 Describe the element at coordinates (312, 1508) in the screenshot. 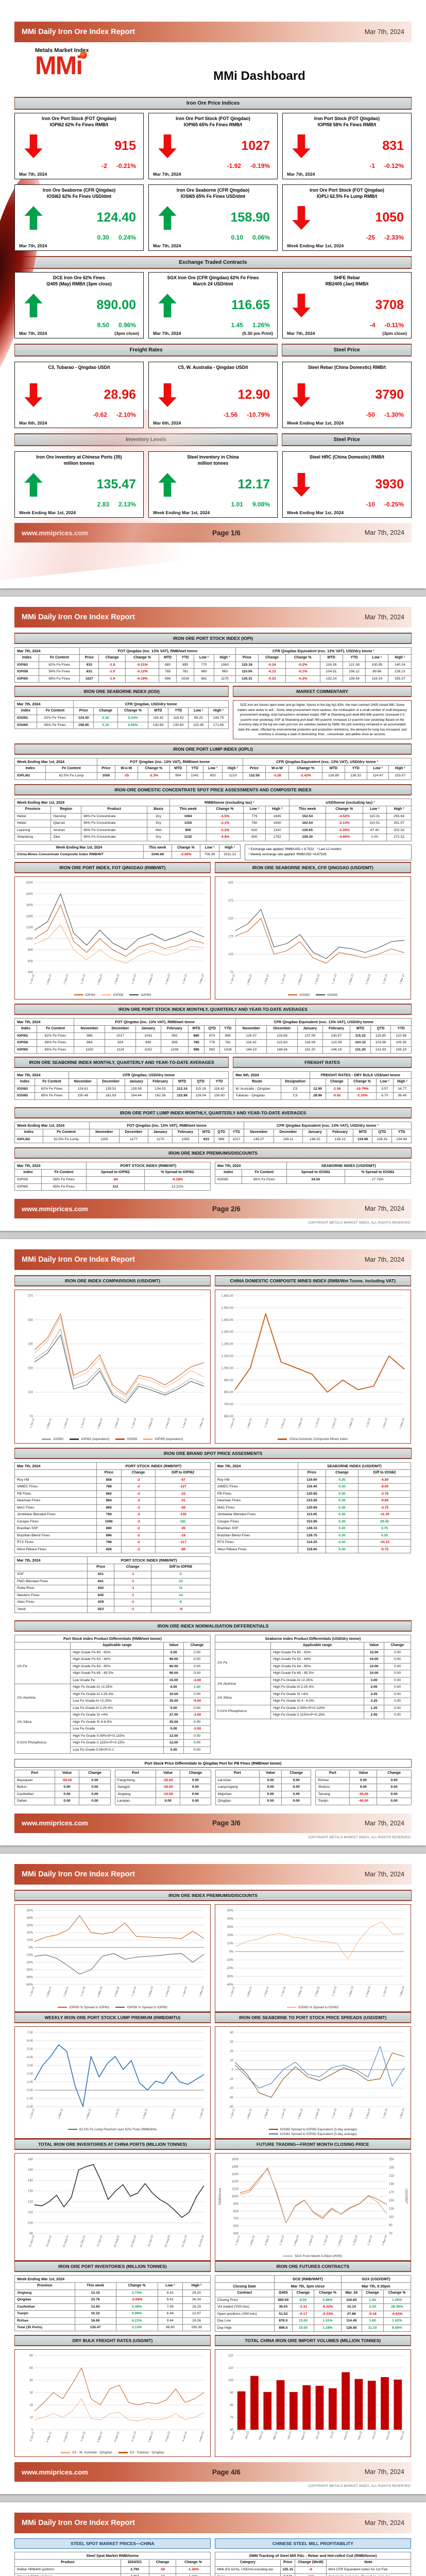

I see `table-cell: 120.65` at that location.